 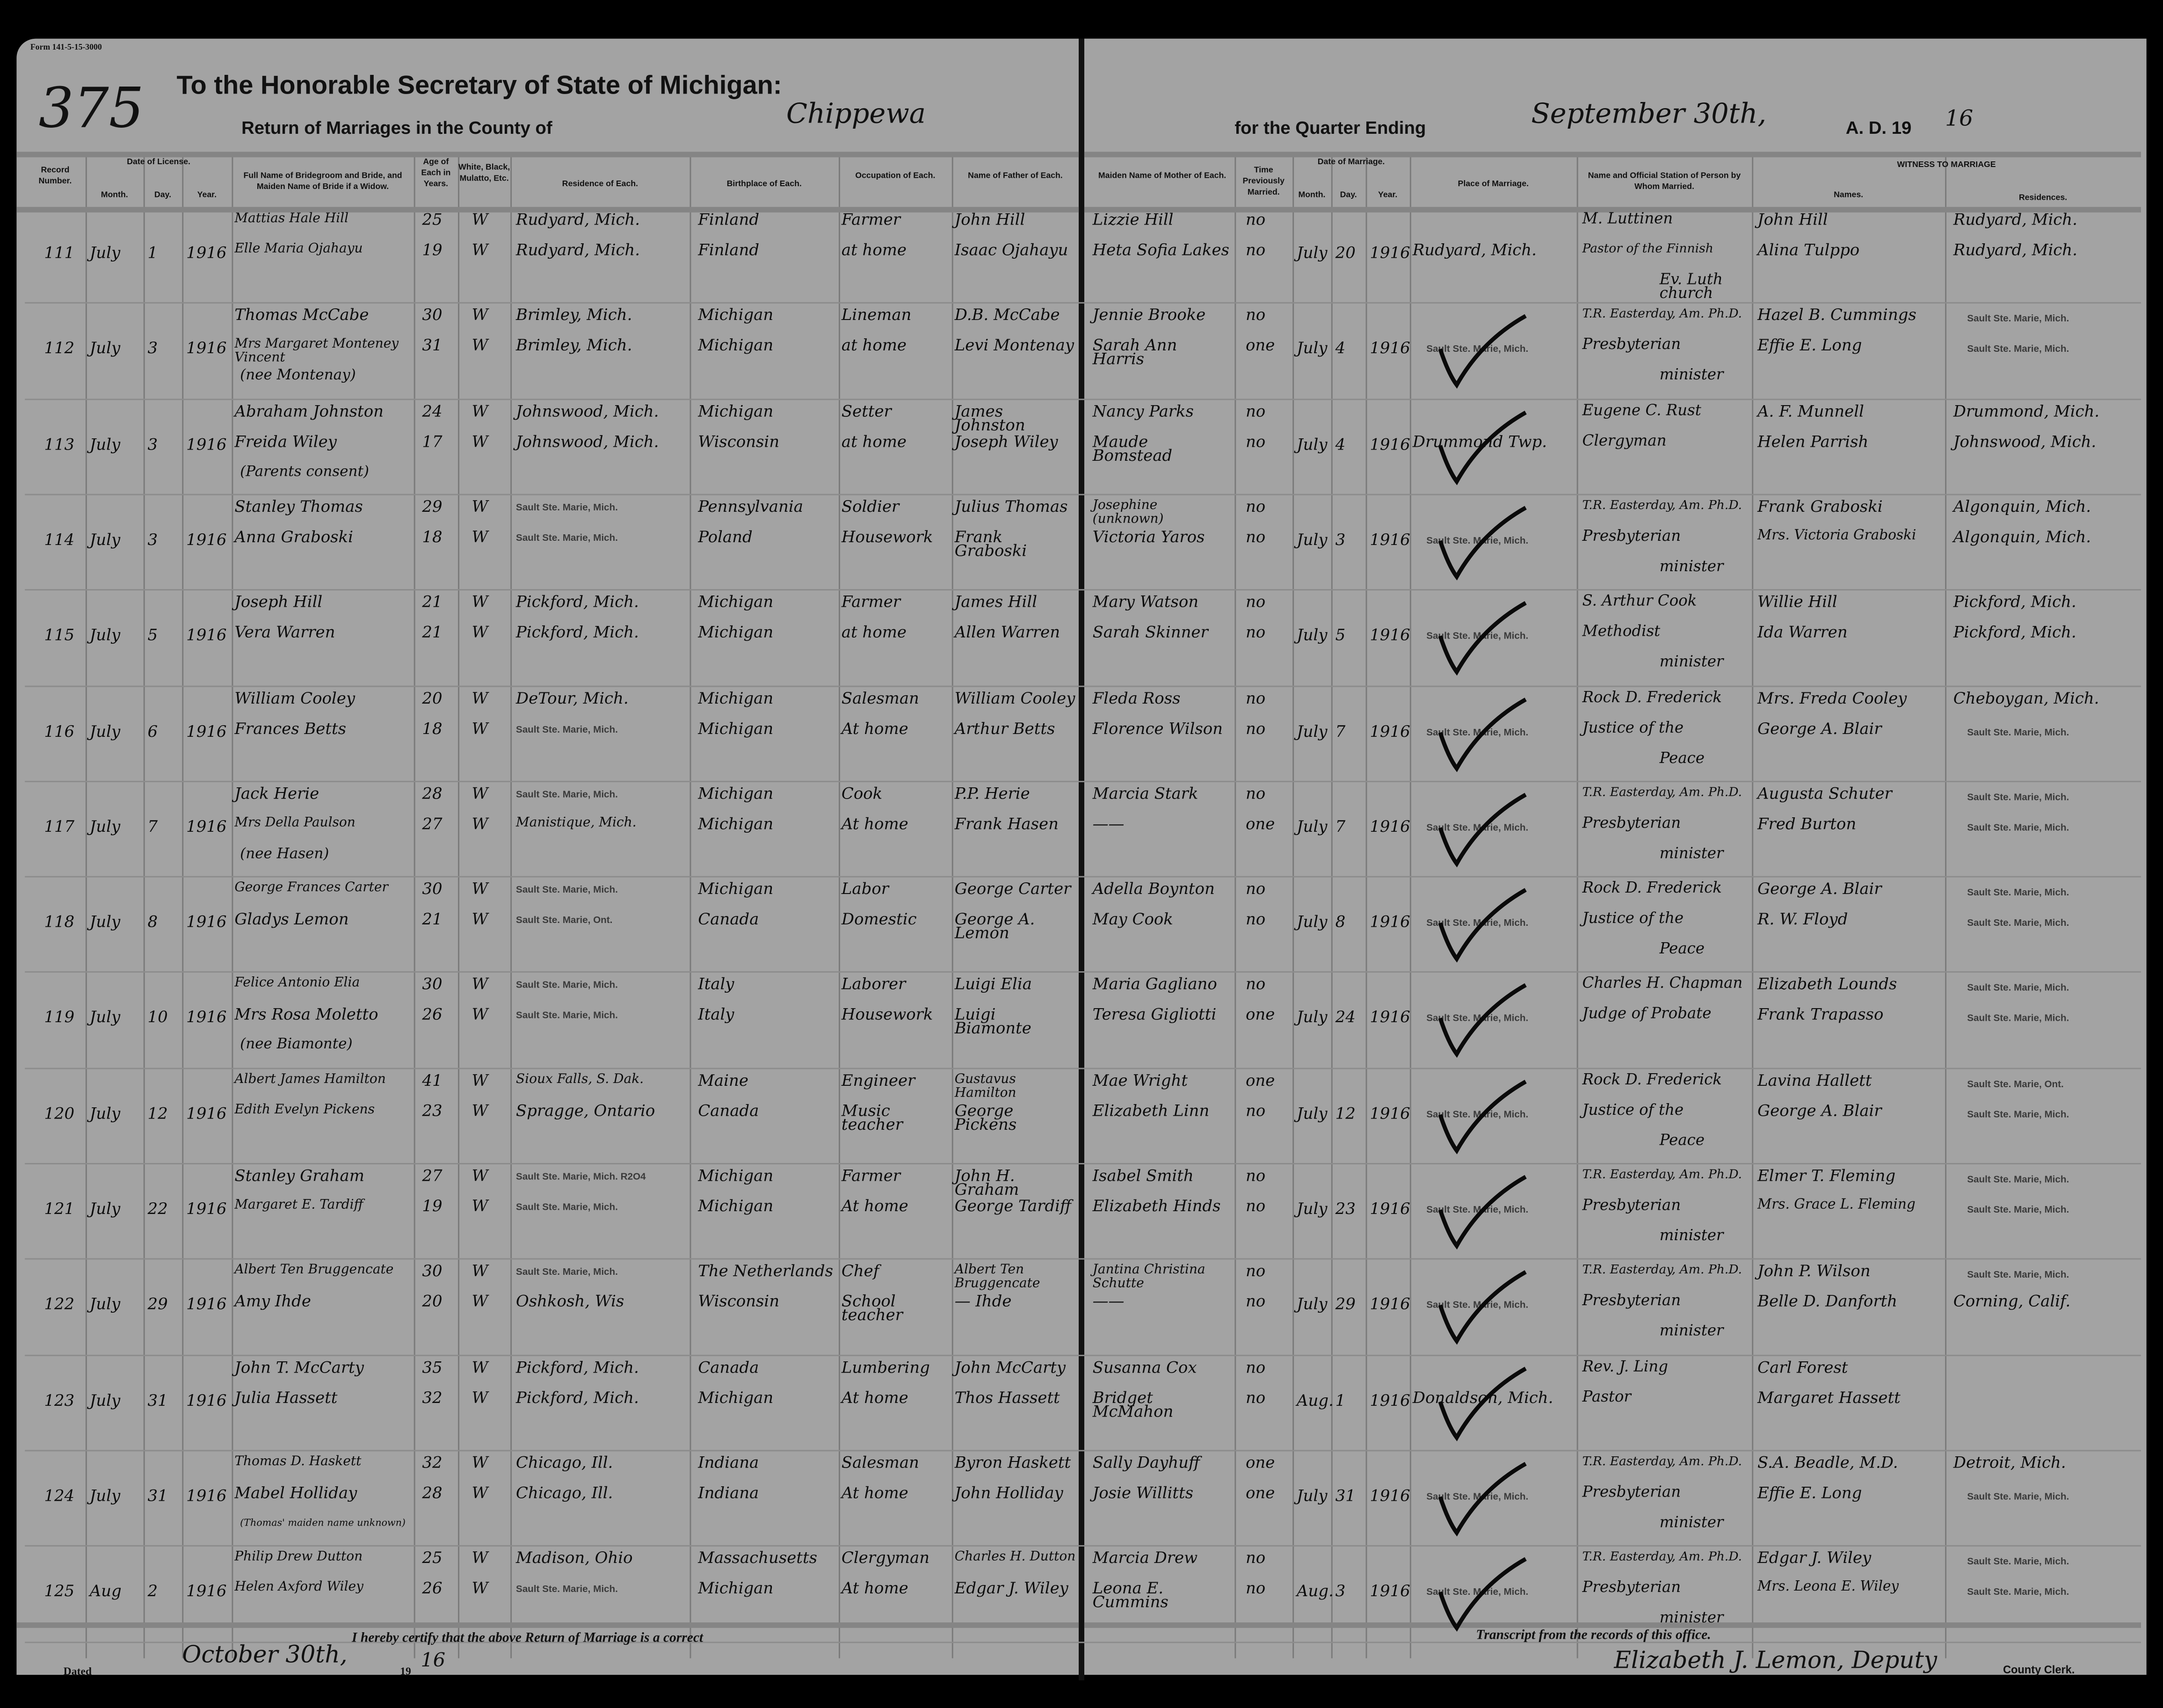 I want to click on witness-name: R. W. Floyd, so click(x=1802, y=919).